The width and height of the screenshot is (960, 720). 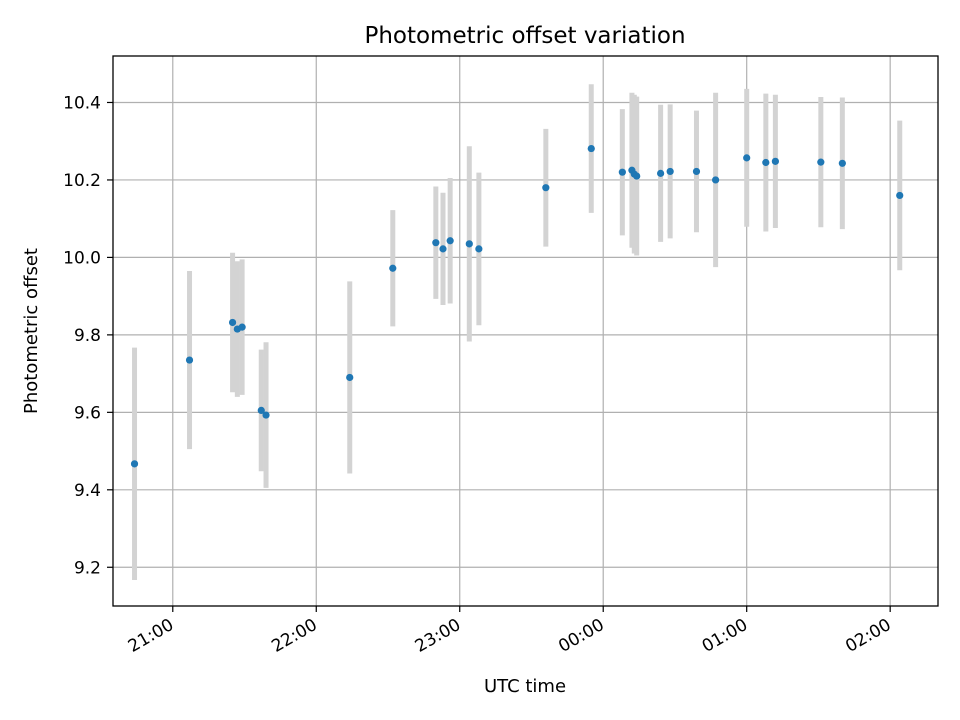 I want to click on y-tick-label: 10.4, so click(x=82, y=103).